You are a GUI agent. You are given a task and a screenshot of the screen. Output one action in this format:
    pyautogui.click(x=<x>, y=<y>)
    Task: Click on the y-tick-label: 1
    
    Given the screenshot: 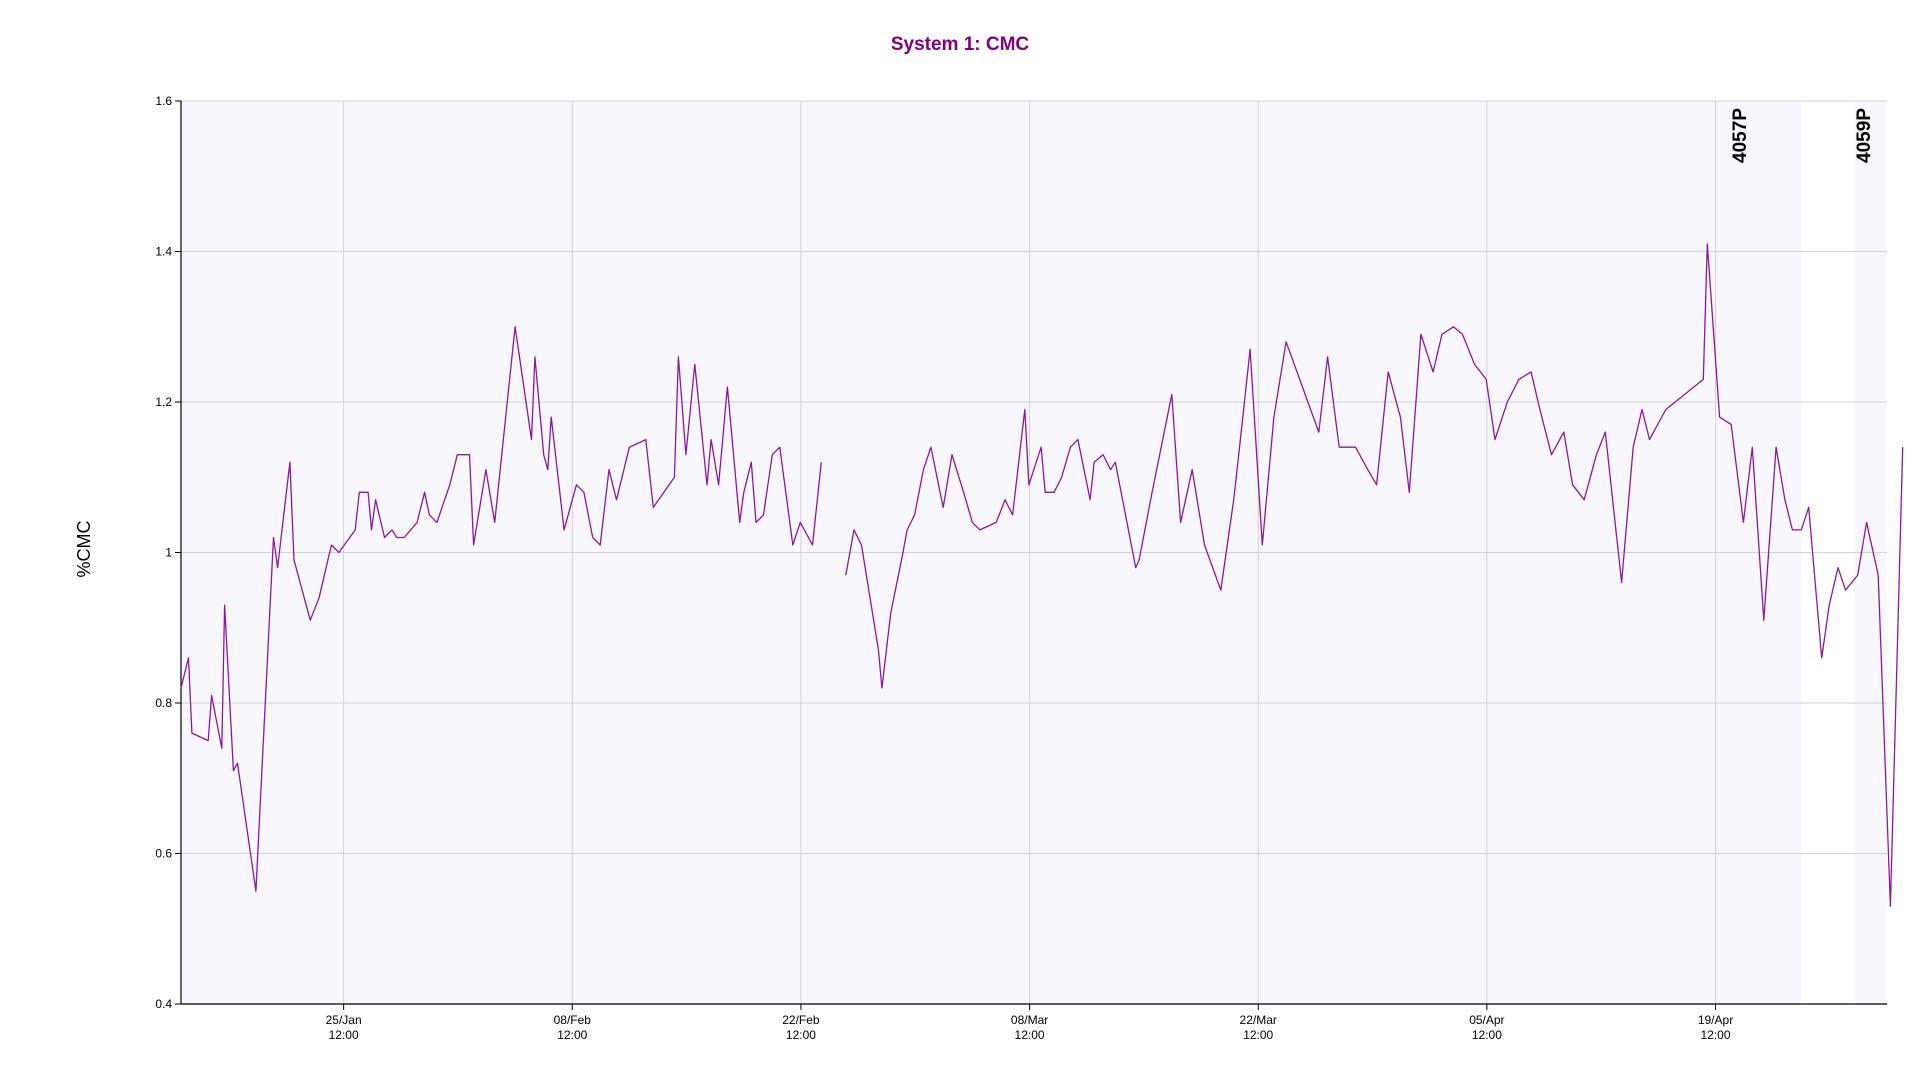 What is the action you would take?
    pyautogui.click(x=168, y=553)
    